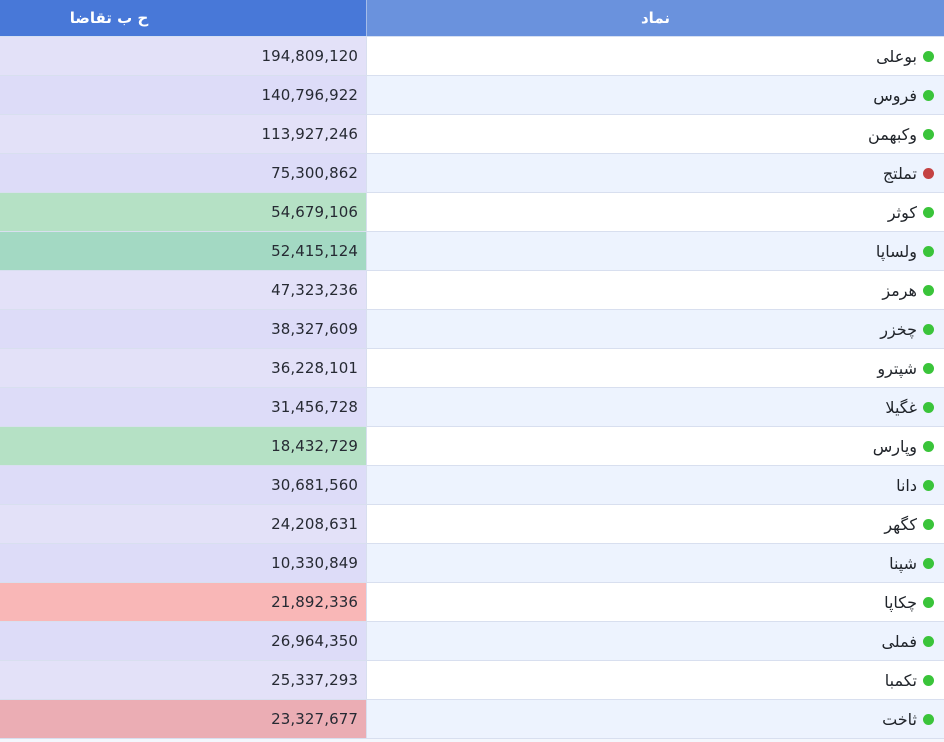 Image resolution: width=944 pixels, height=742 pixels. I want to click on table-row: 25,337,293 تکمبا, so click(472, 680).